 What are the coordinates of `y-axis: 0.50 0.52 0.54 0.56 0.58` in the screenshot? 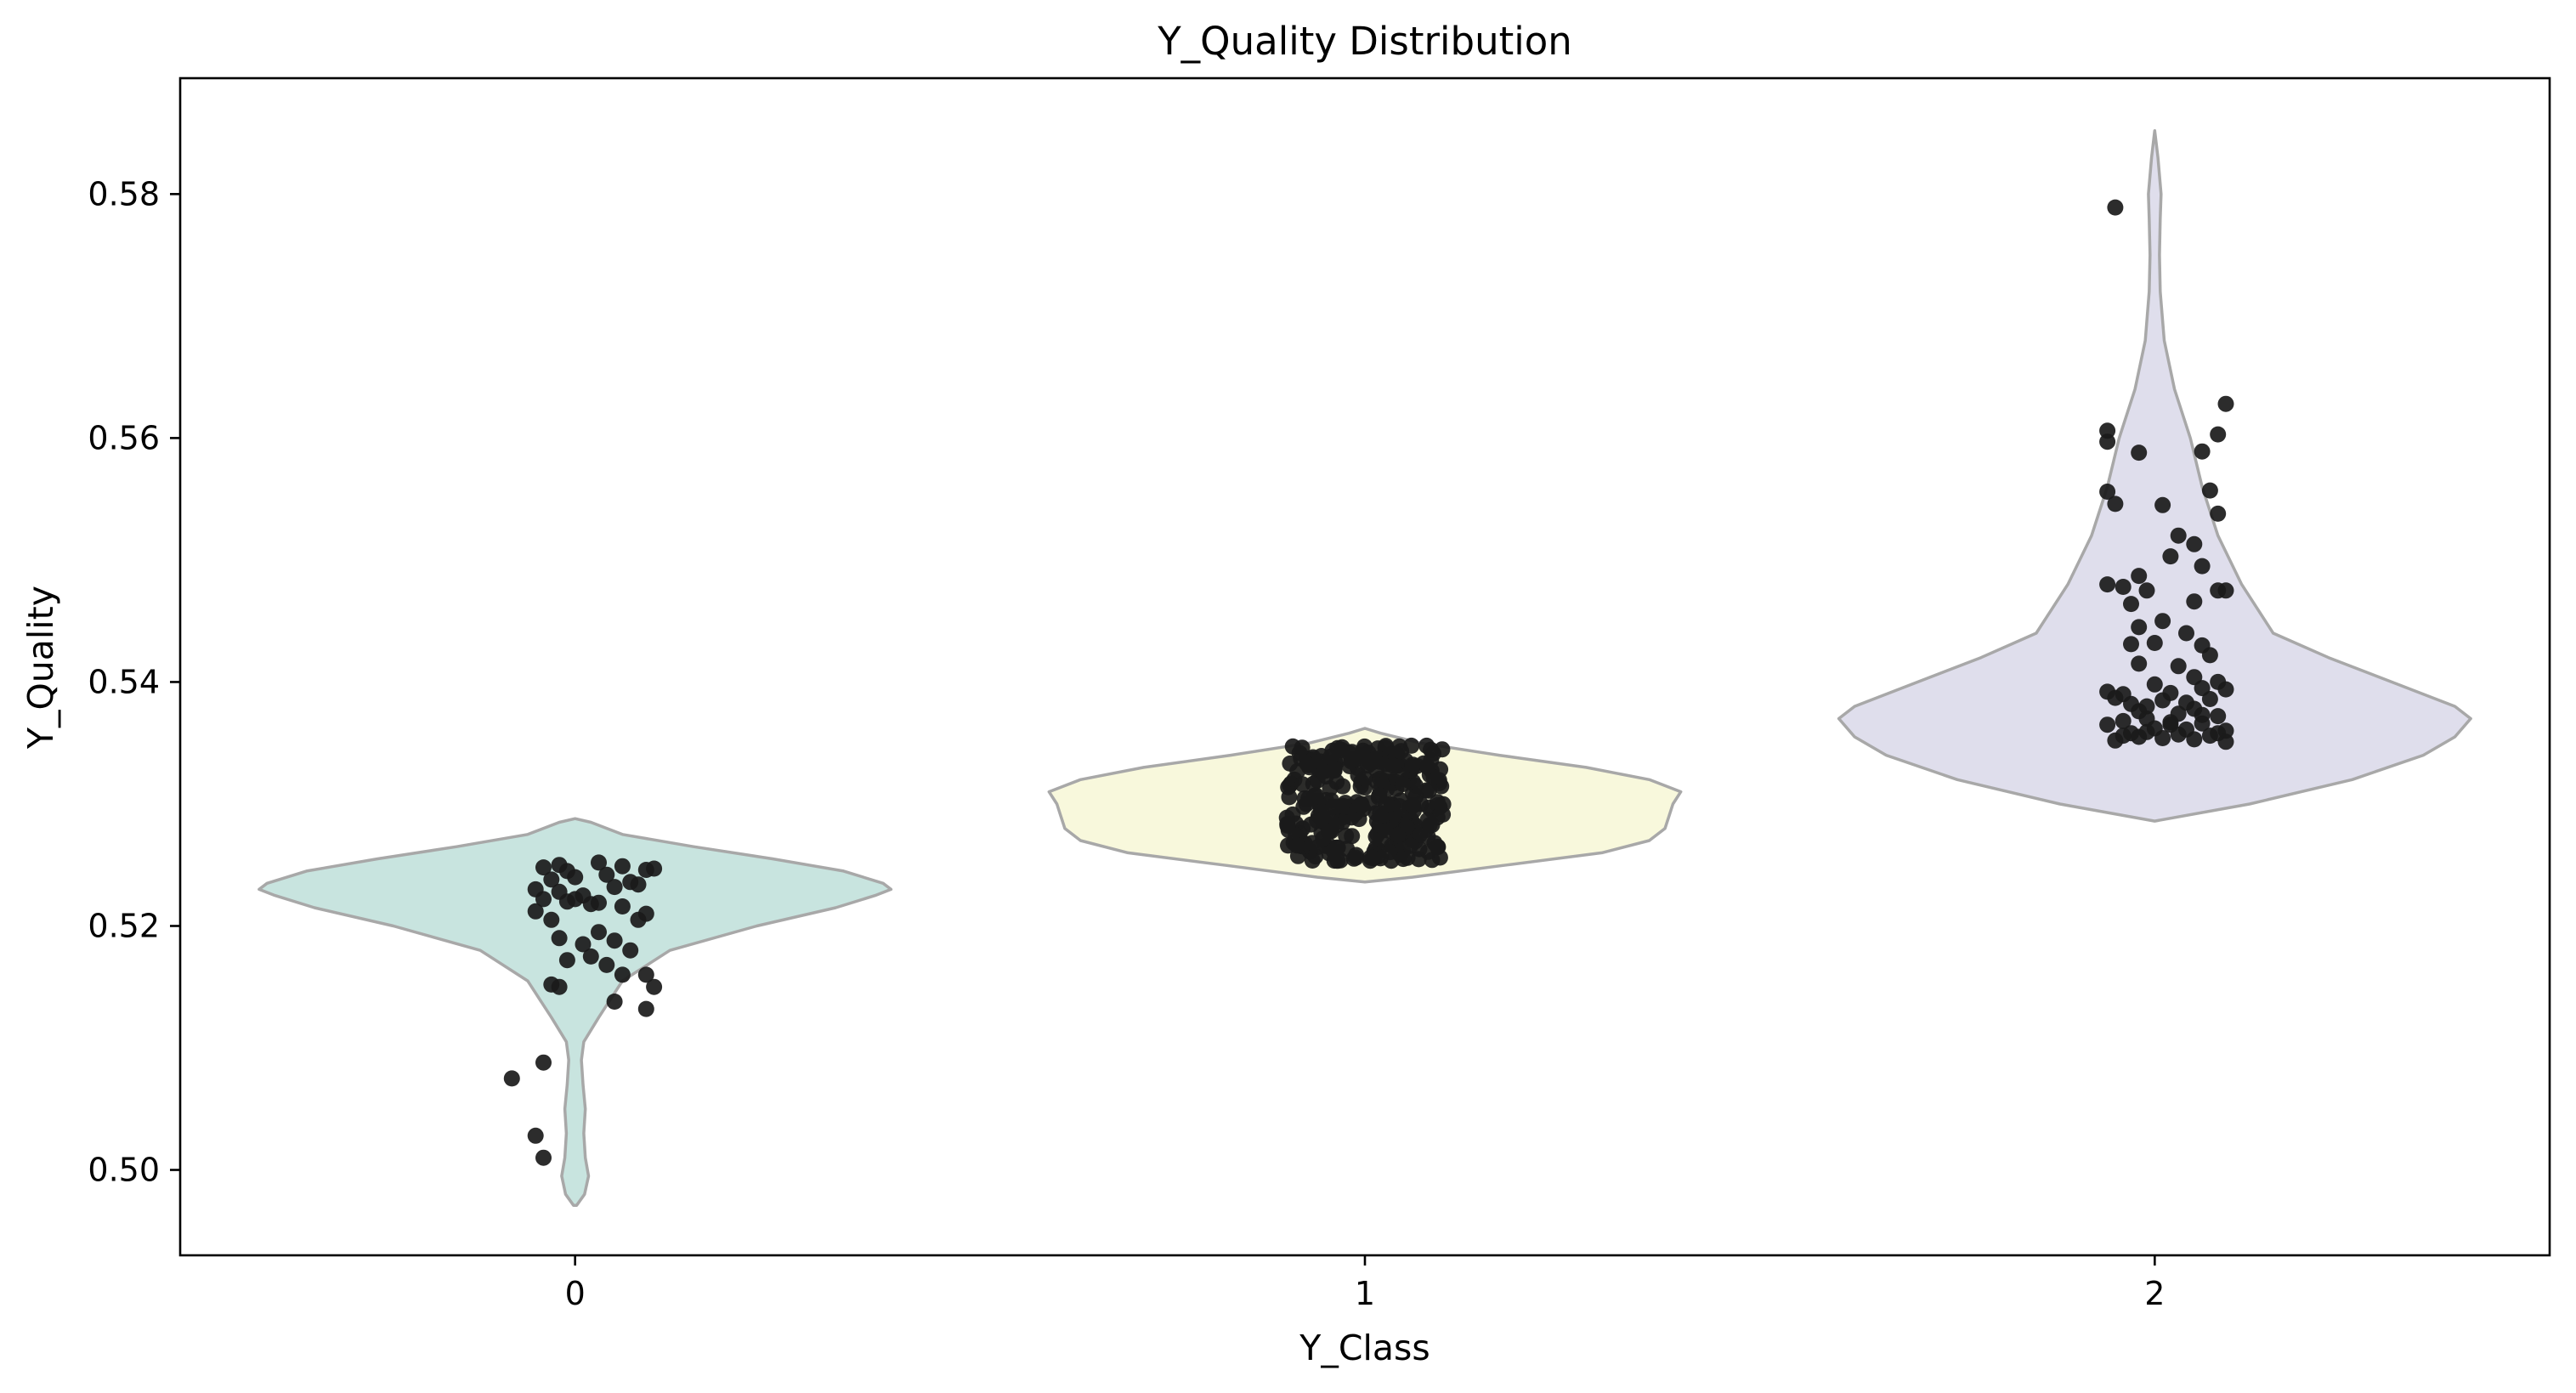 It's located at (134, 682).